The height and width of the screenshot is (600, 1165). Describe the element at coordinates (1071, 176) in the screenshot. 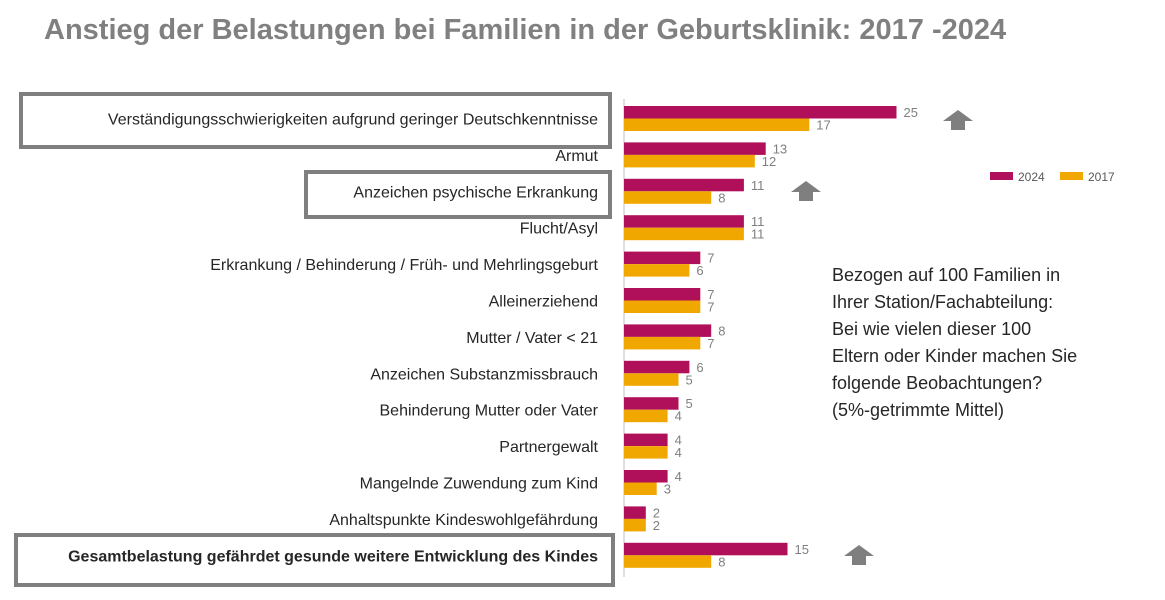

I see `legend-swatch-2017` at that location.